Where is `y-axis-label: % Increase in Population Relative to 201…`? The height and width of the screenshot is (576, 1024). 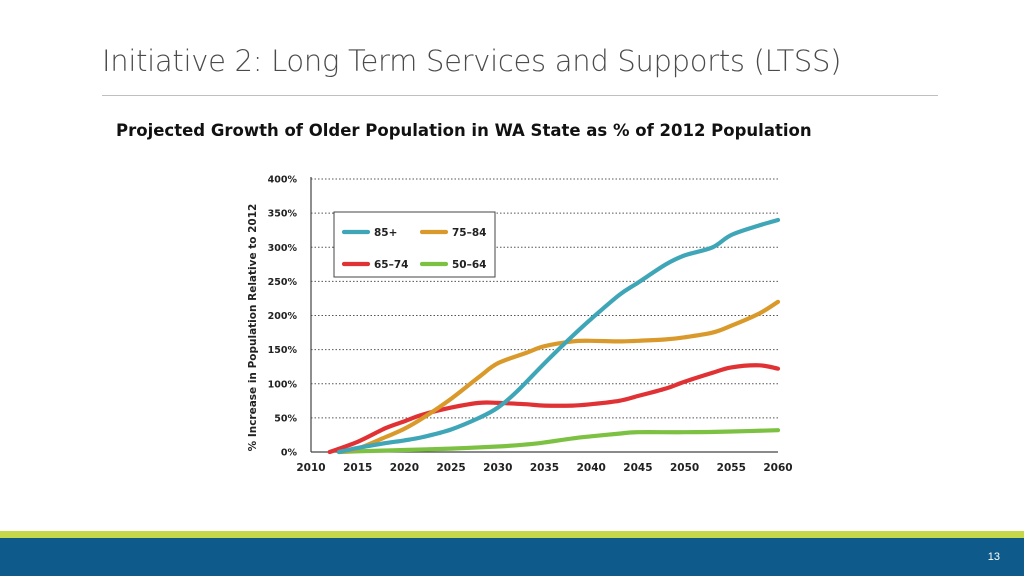
y-axis-label: % Increase in Population Relative to 201… is located at coordinates (253, 328).